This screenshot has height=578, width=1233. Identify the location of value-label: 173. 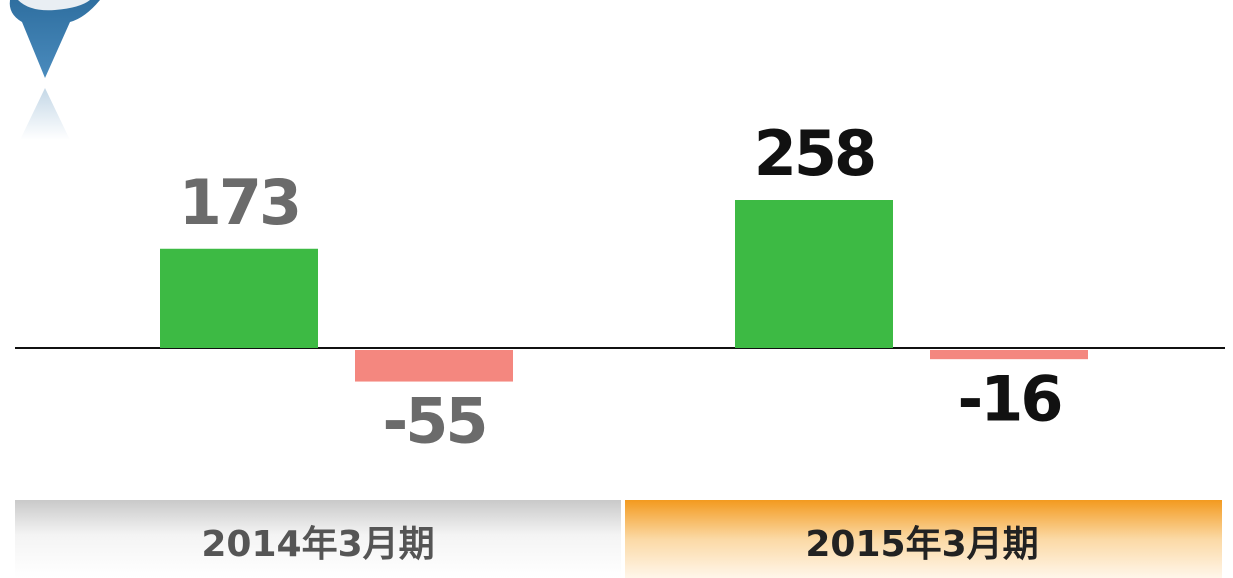
(239, 202).